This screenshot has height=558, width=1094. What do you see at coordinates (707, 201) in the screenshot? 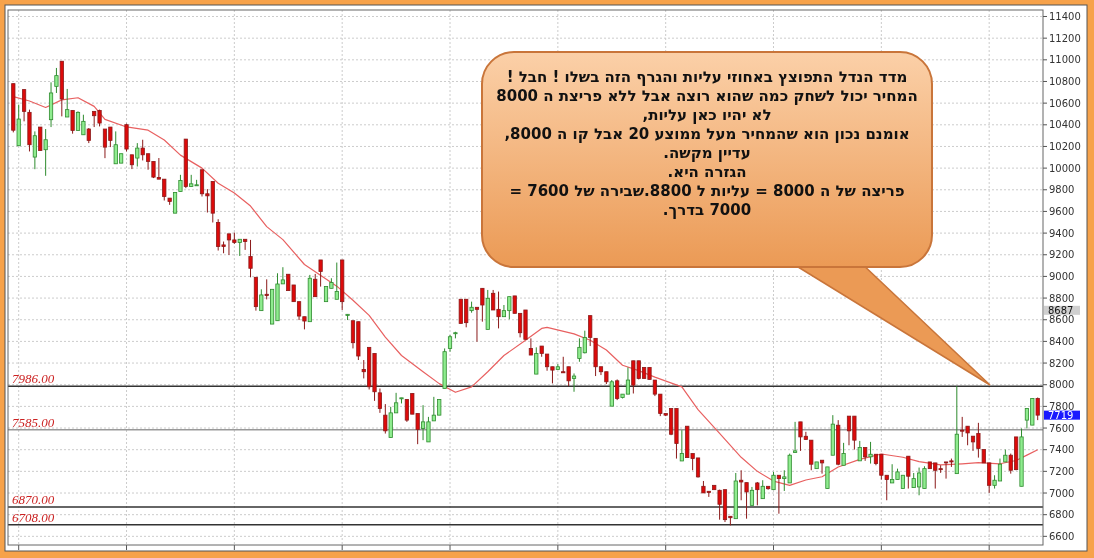
I see `annotation: פריצה של ה 8000 = עליות ל 8800.שבירה של 7600 = 7000 בדרך.` at bounding box center [707, 201].